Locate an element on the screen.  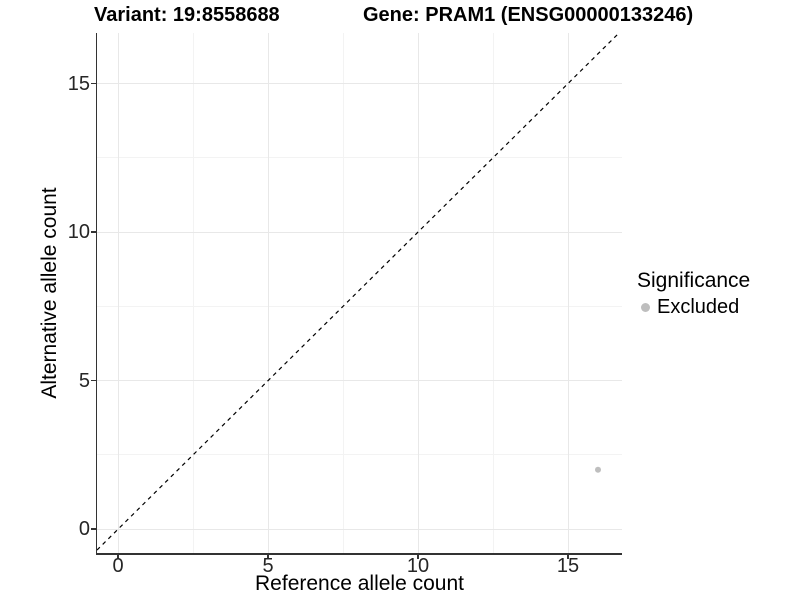
legend-key-point-icon is located at coordinates (645, 307).